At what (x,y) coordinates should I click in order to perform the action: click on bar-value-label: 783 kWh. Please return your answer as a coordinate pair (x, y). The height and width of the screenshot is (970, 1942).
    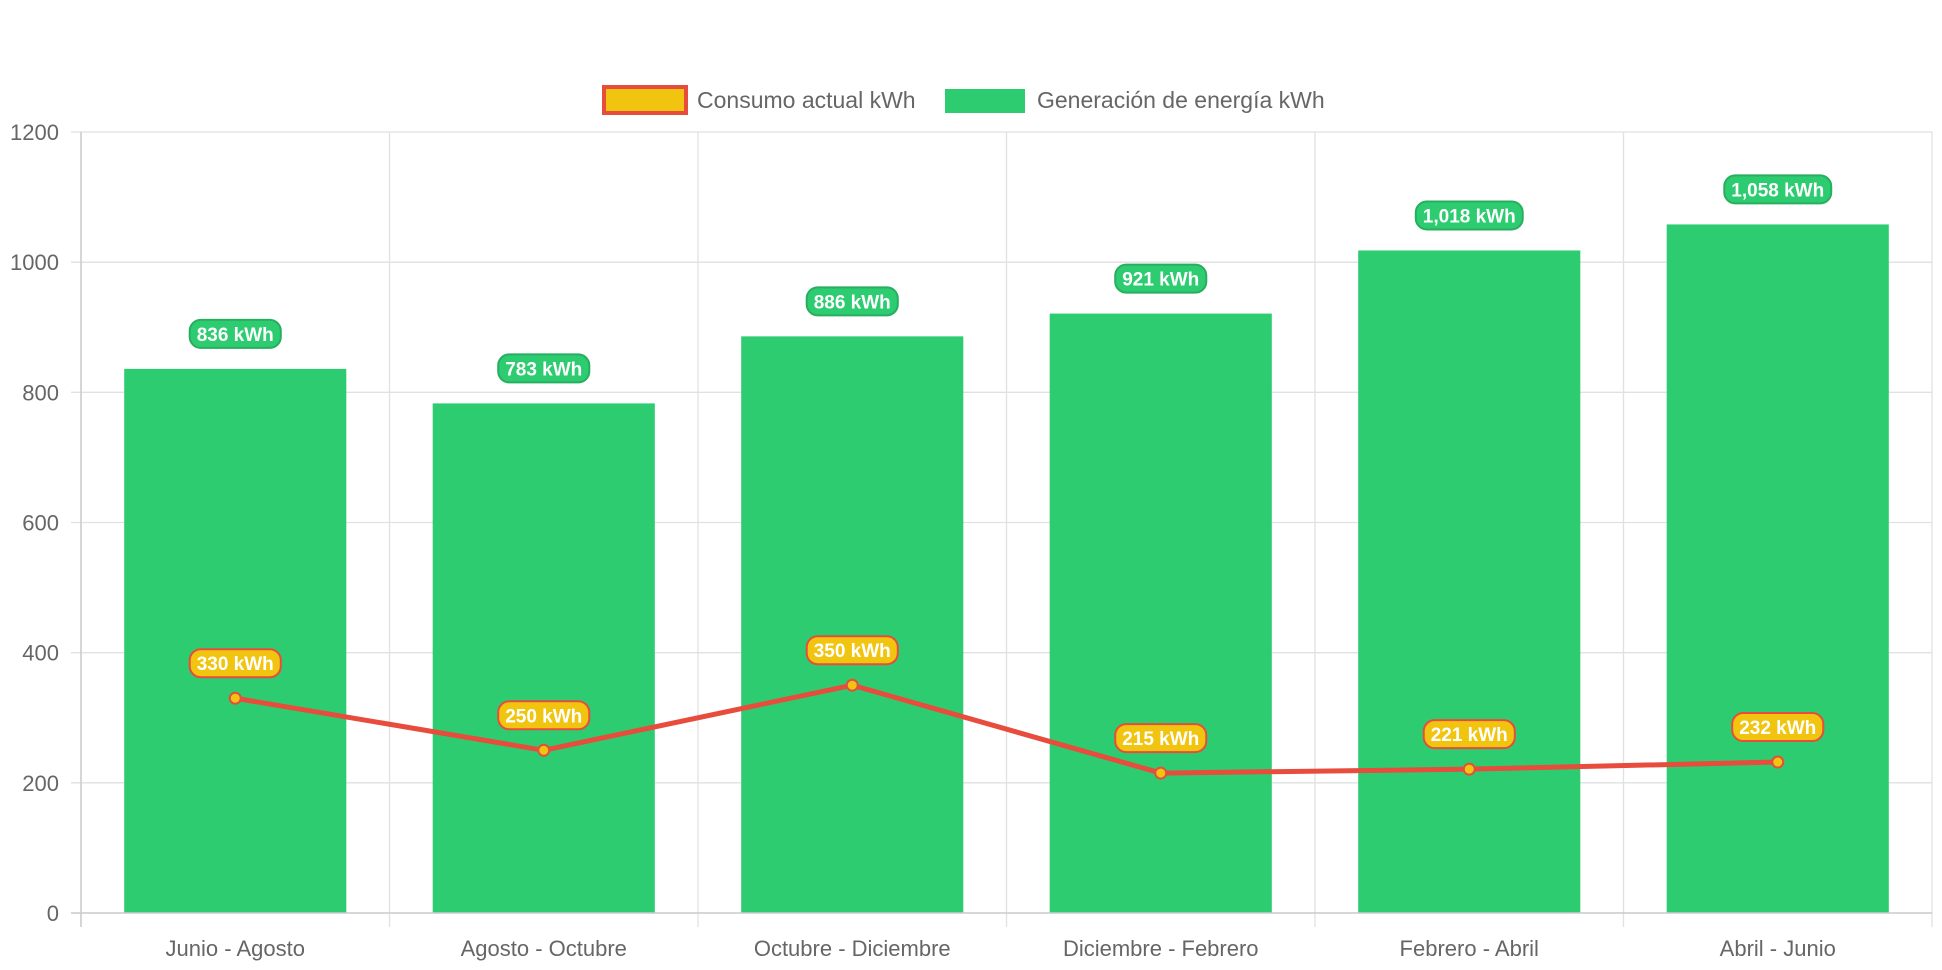
    Looking at the image, I should click on (544, 368).